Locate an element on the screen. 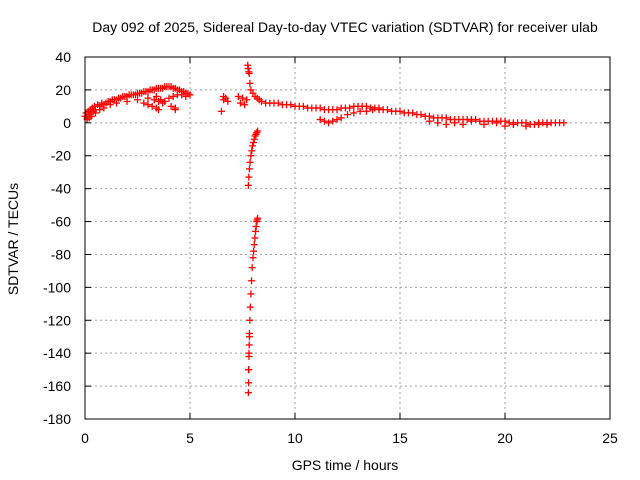  x-tick-label: 5 is located at coordinates (190, 438).